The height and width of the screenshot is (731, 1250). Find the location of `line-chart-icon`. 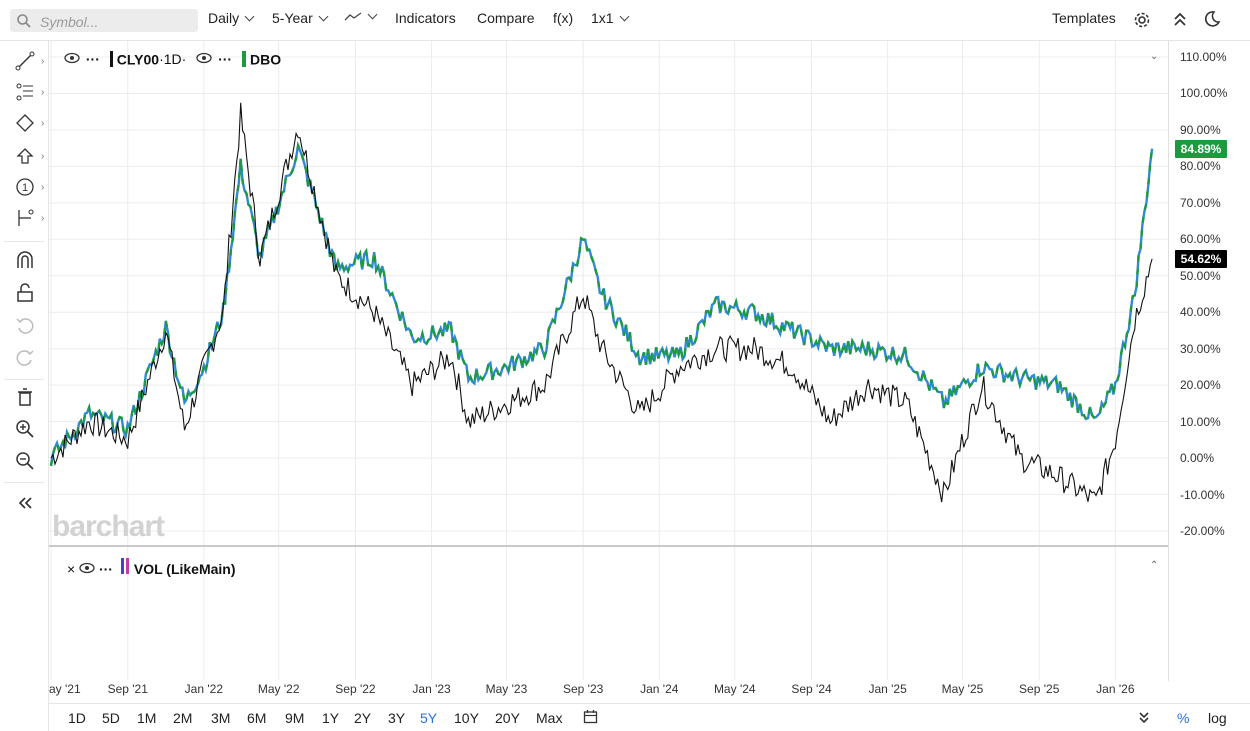

line-chart-icon is located at coordinates (353, 16).